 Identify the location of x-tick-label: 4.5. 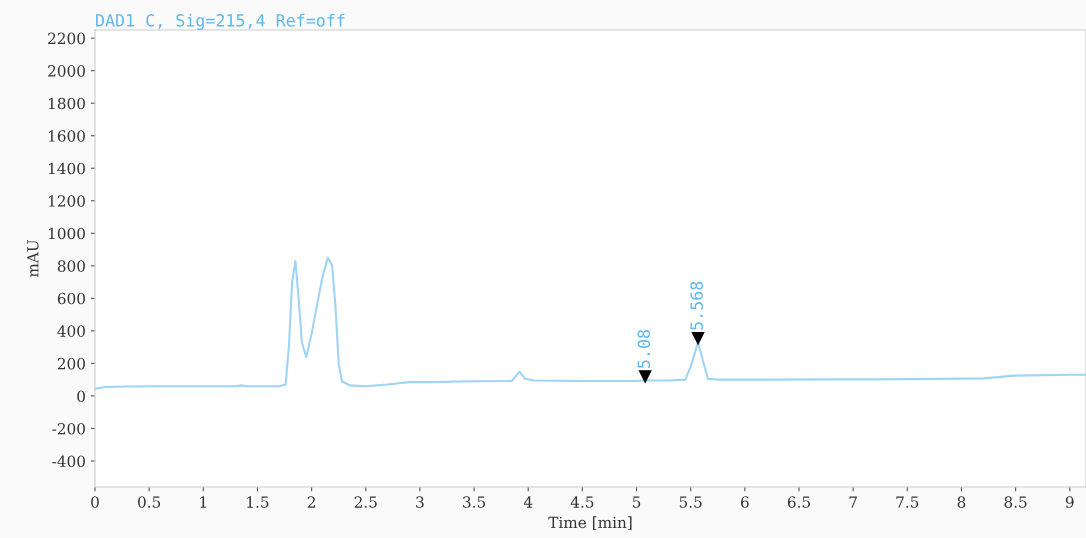
(582, 502).